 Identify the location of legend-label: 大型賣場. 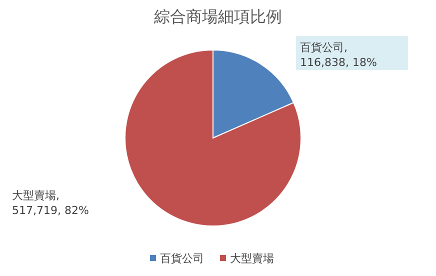
(252, 258).